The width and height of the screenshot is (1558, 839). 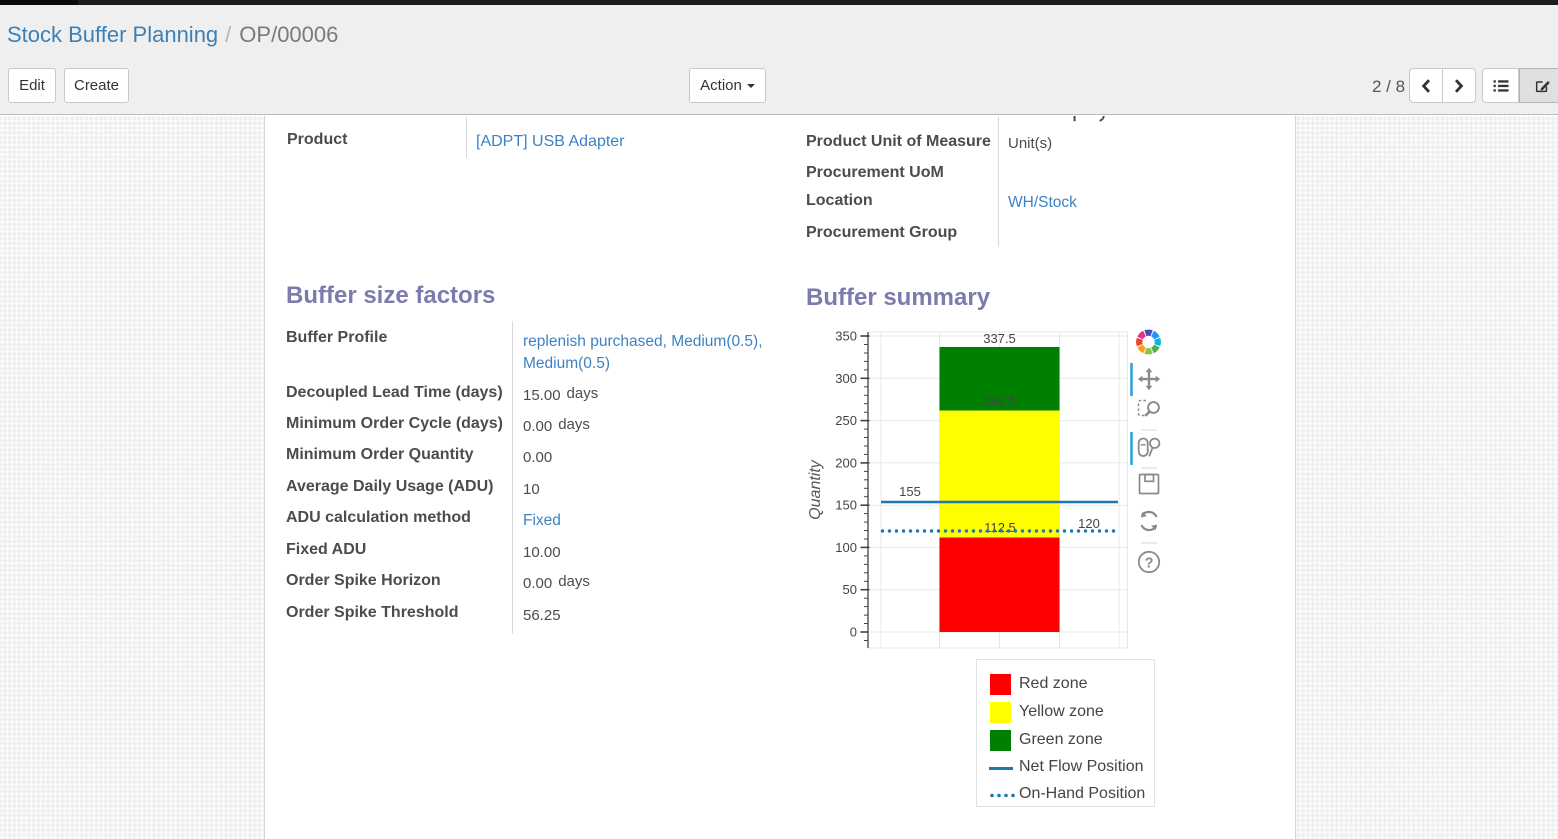 I want to click on svg-text: Quantity, so click(x=815, y=489).